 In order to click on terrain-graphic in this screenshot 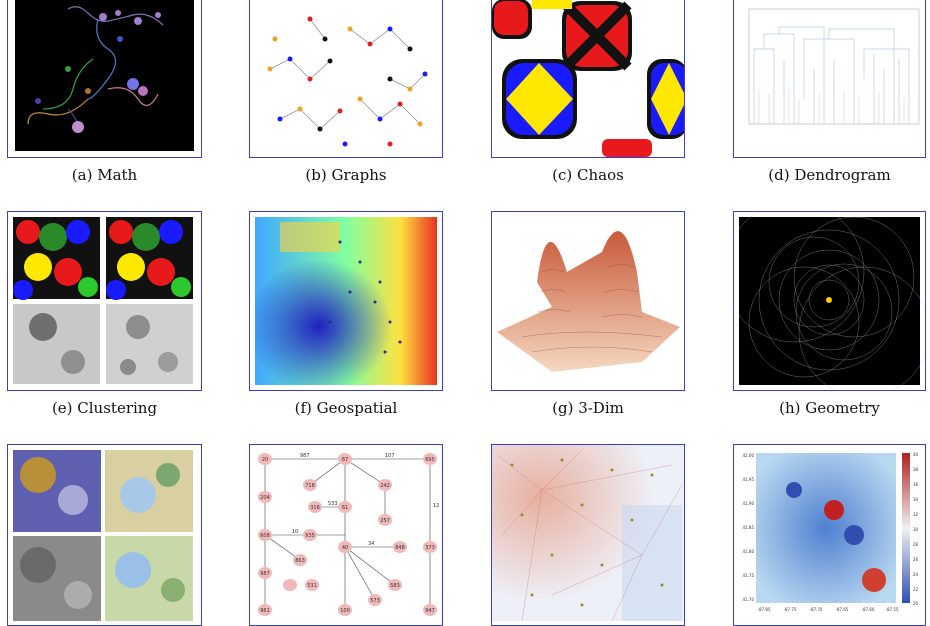, I will do `click(103, 535)`.